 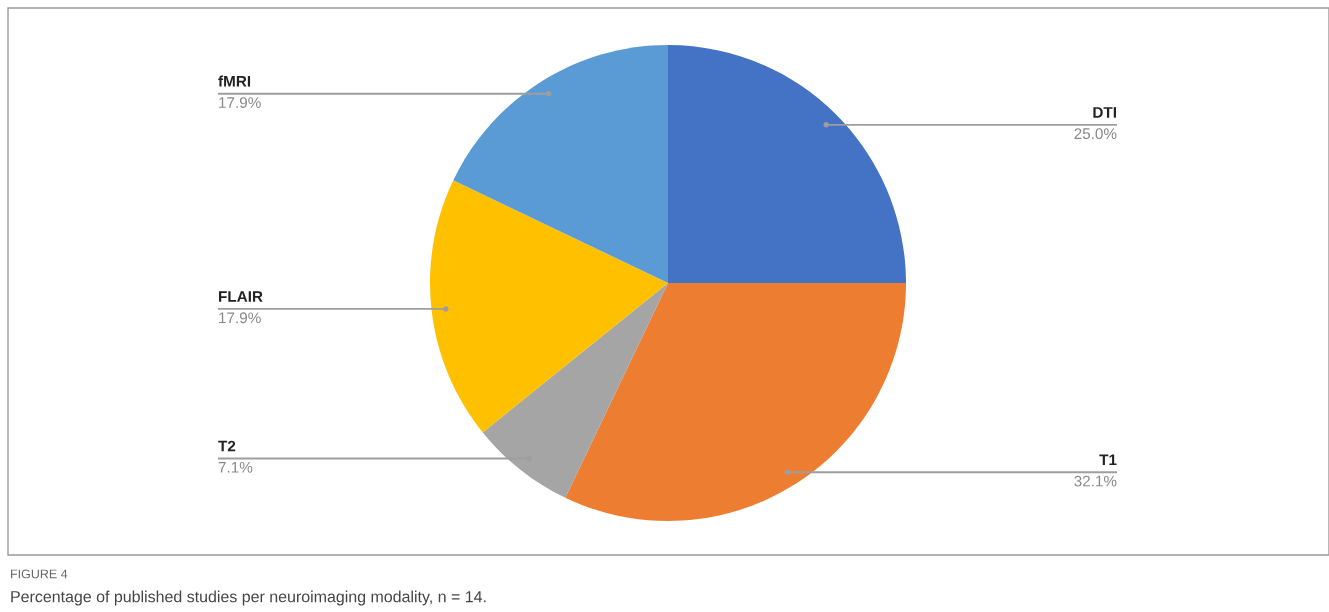 What do you see at coordinates (227, 446) in the screenshot?
I see `slice-label: T2` at bounding box center [227, 446].